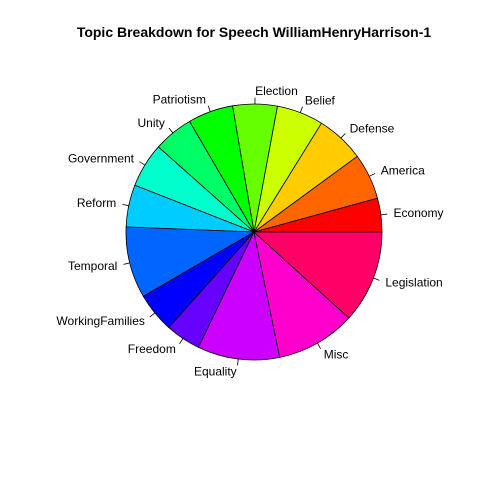  Describe the element at coordinates (101, 158) in the screenshot. I see `pie-label-government: Government` at that location.